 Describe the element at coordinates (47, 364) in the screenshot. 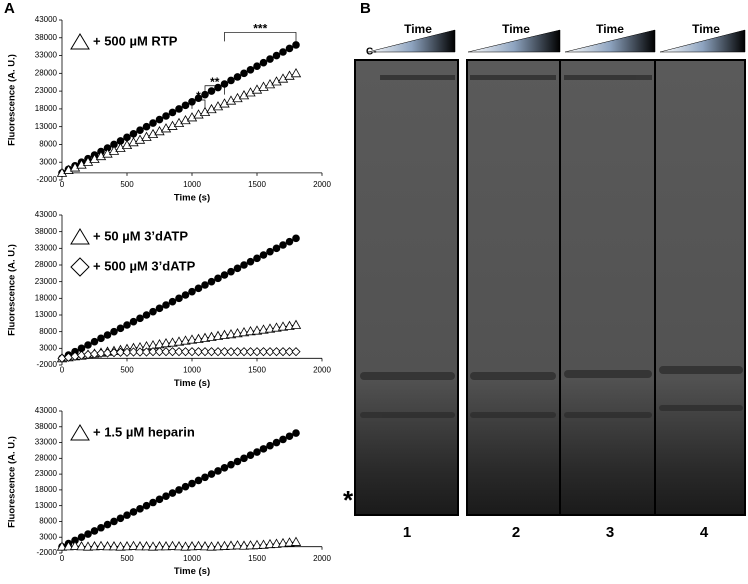

I see `y-tick-label: -2000` at that location.